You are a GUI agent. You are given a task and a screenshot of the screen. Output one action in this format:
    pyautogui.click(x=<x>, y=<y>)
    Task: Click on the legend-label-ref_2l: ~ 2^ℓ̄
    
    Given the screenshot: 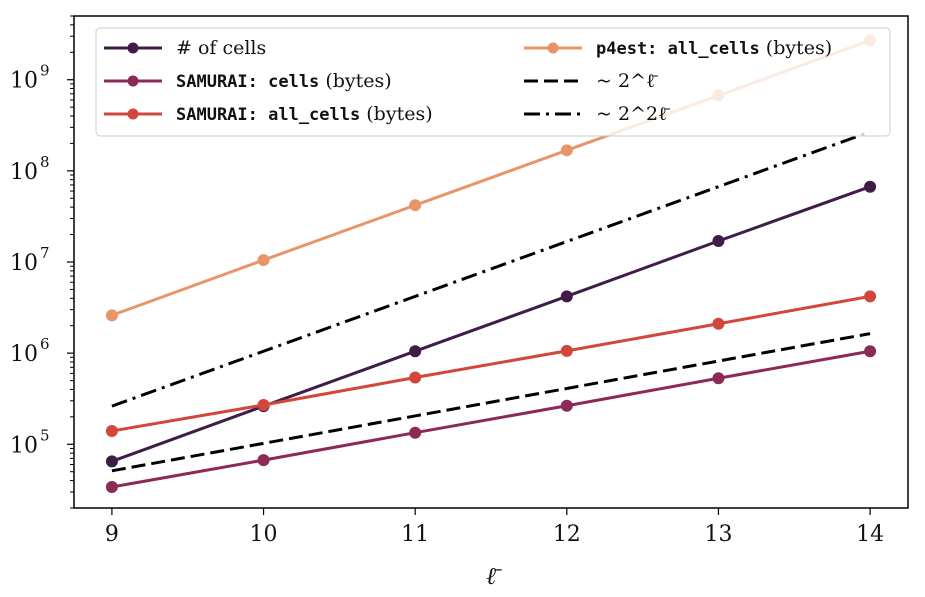 What is the action you would take?
    pyautogui.click(x=627, y=81)
    